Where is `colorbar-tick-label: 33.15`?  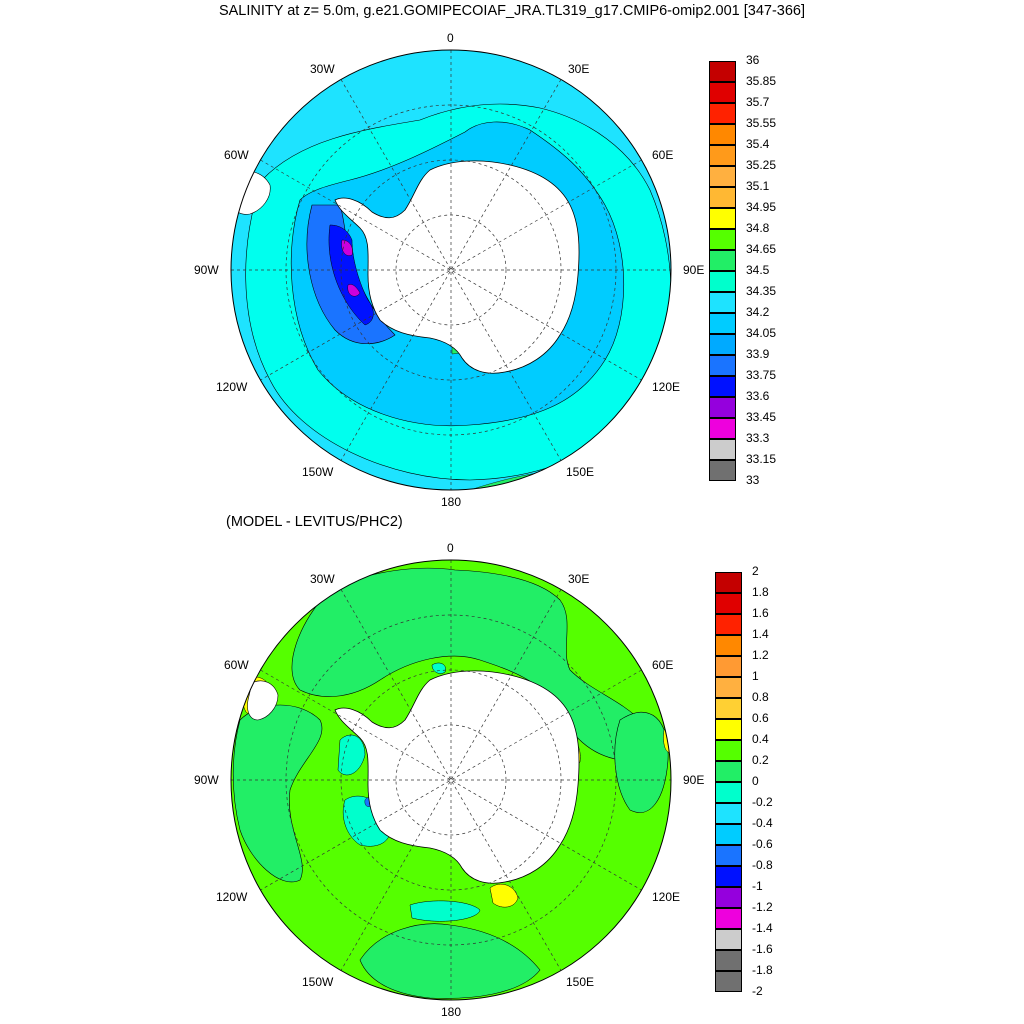
colorbar-tick-label: 33.15 is located at coordinates (761, 459).